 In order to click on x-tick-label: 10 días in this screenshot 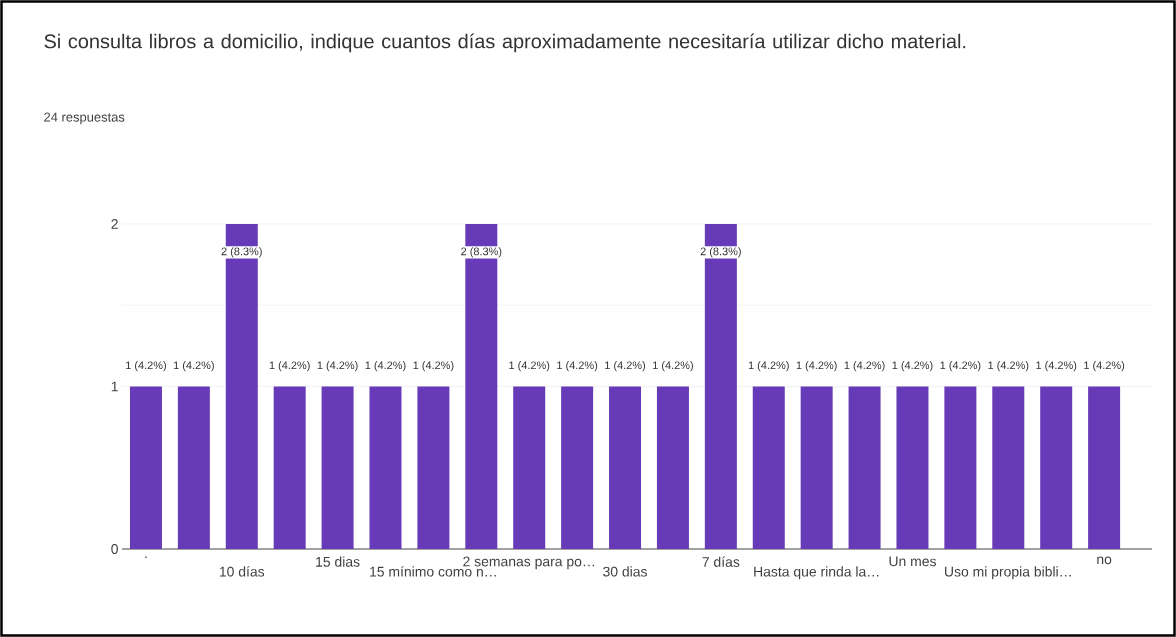, I will do `click(242, 571)`.